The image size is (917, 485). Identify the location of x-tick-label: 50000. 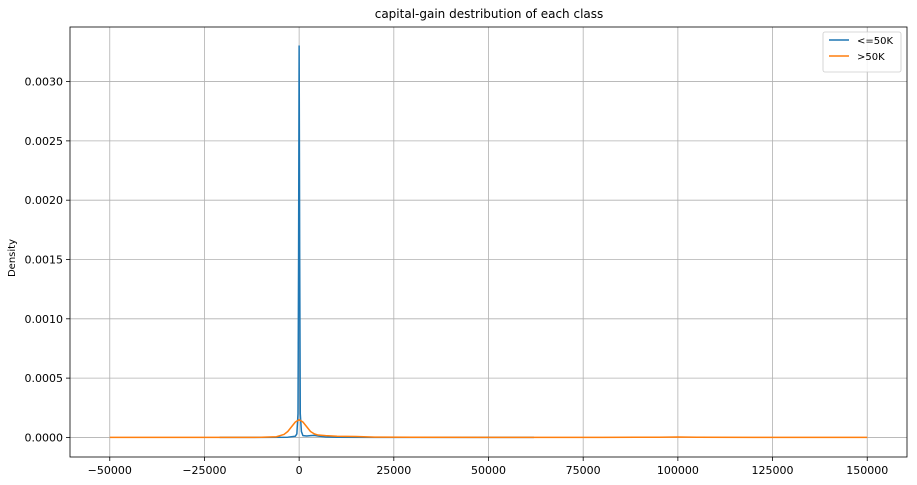
(488, 470).